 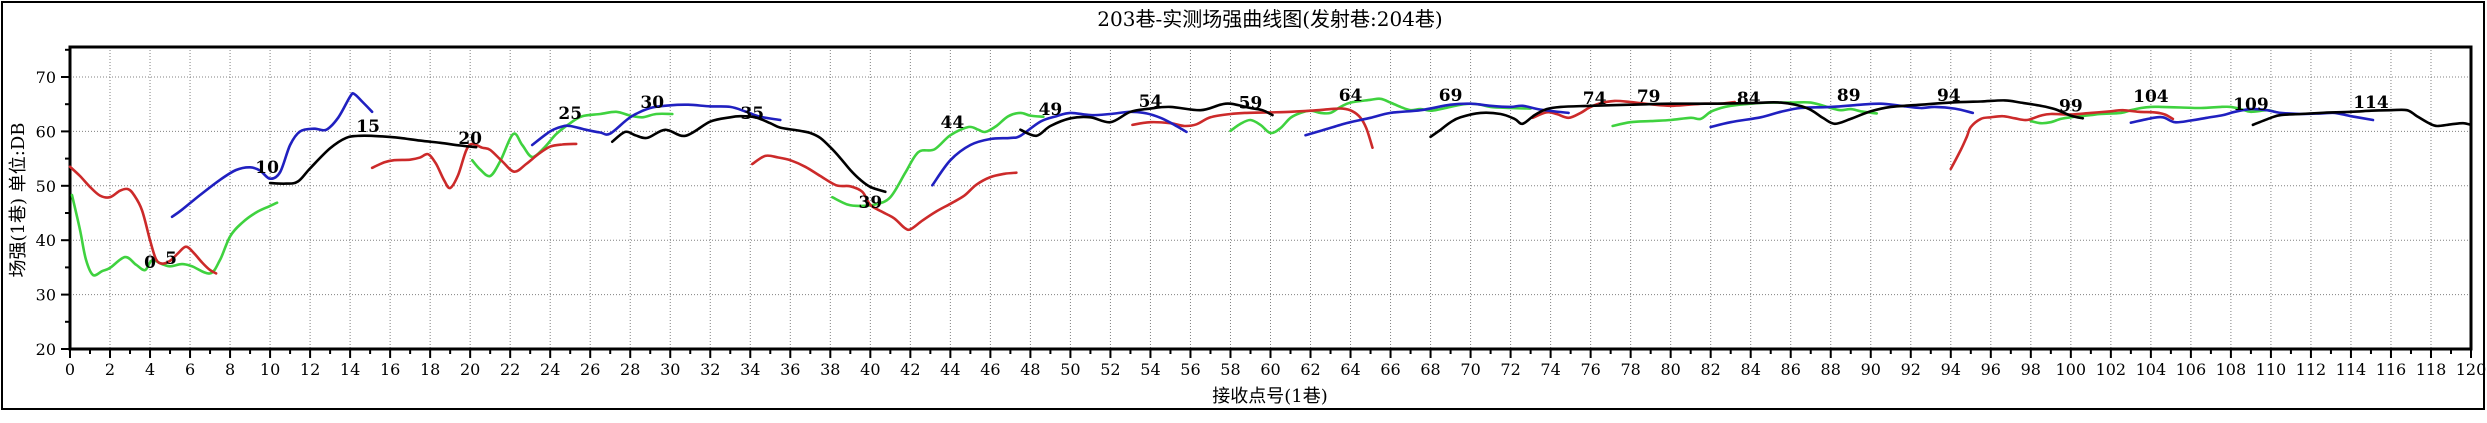 What do you see at coordinates (70, 369) in the screenshot?
I see `x-tick-label: 0` at bounding box center [70, 369].